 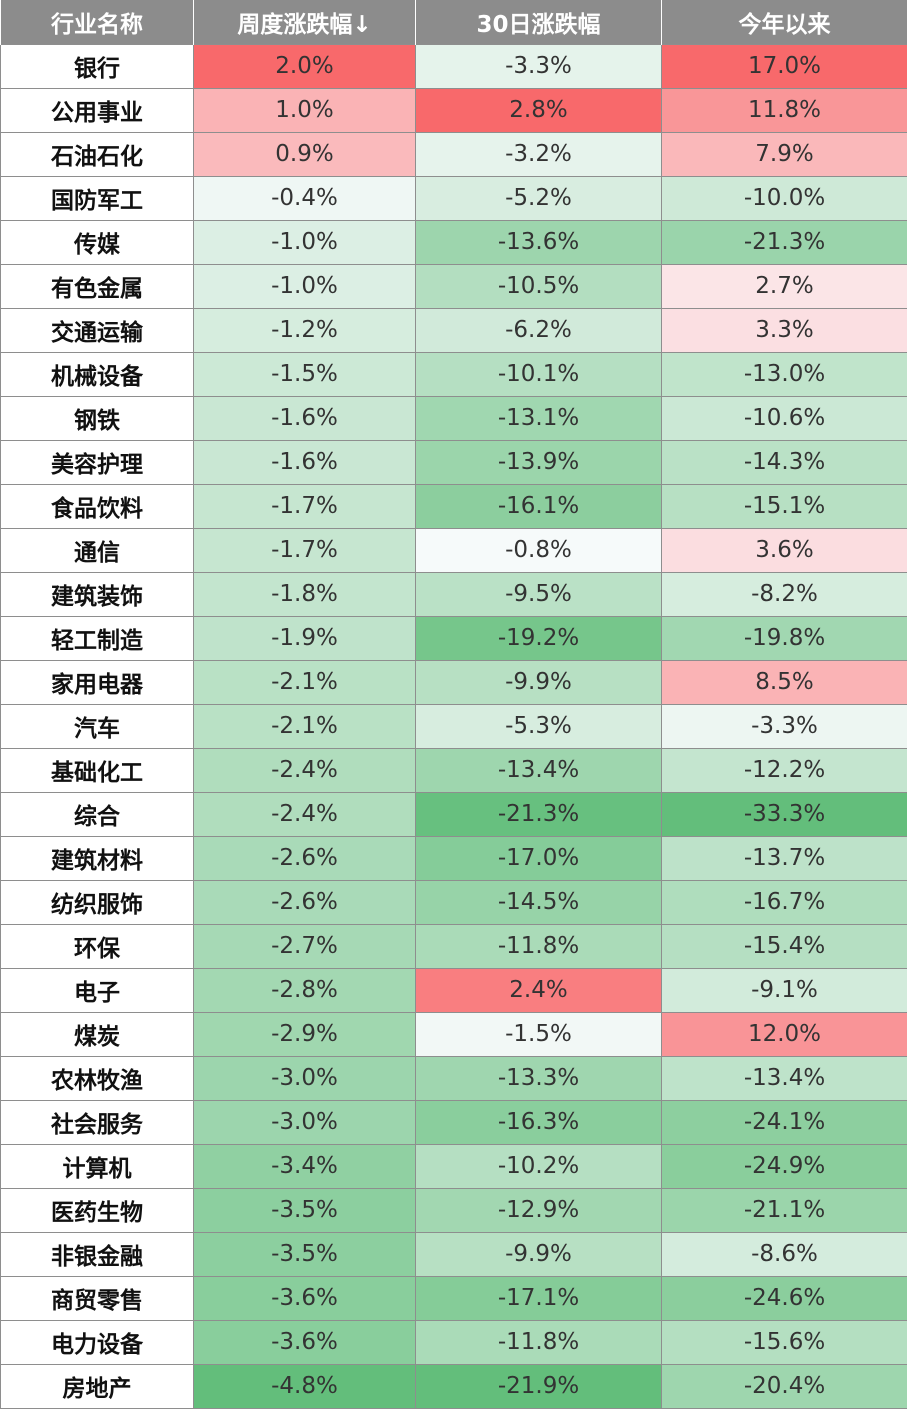 What do you see at coordinates (97, 66) in the screenshot?
I see `industry-name-cell: 银行` at bounding box center [97, 66].